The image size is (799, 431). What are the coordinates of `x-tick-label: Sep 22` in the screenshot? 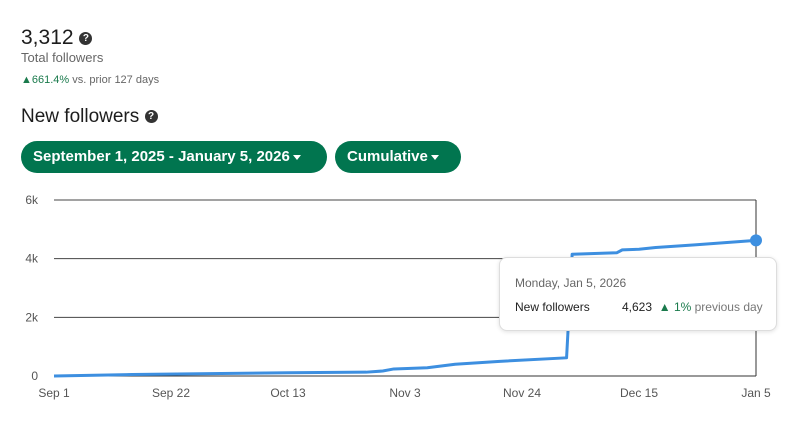 It's located at (171, 393).